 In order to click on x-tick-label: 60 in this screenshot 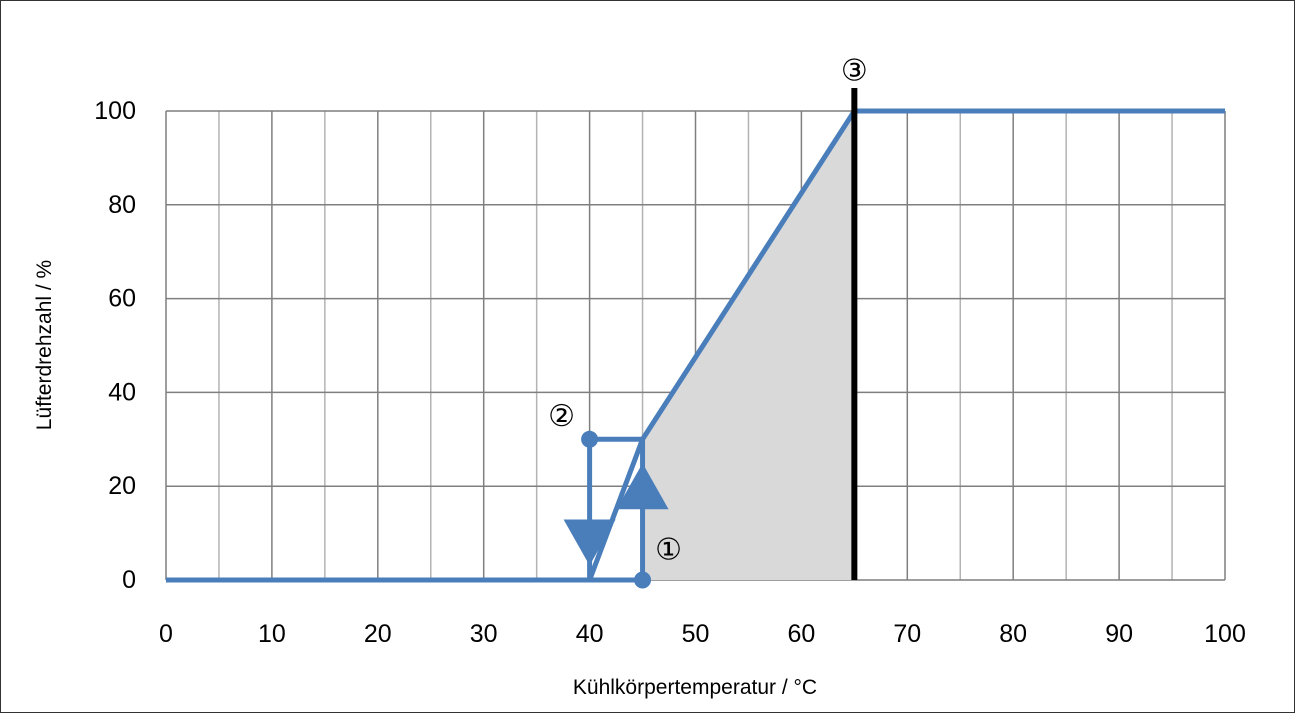, I will do `click(801, 634)`.